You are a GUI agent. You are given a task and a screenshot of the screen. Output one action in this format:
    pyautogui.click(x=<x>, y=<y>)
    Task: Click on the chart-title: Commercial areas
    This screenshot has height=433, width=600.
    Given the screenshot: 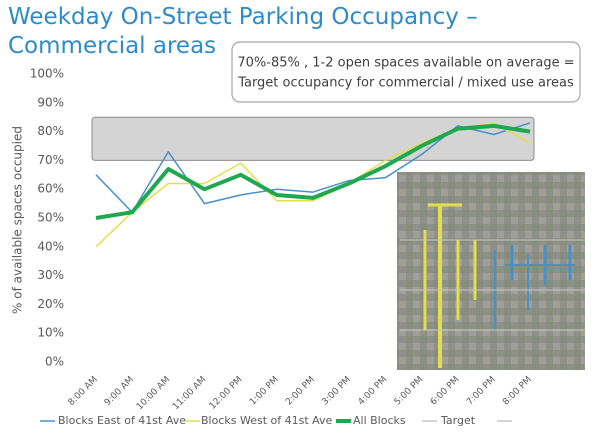 What is the action you would take?
    pyautogui.click(x=112, y=46)
    